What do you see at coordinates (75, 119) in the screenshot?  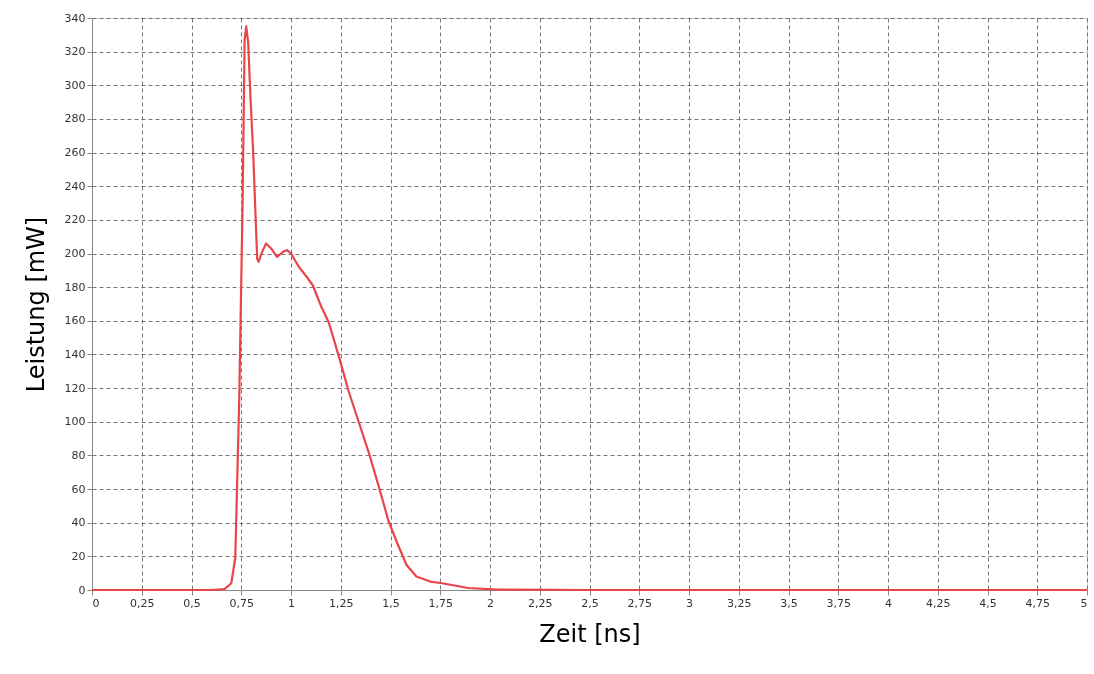 I see `y-tick-label: 280` at bounding box center [75, 119].